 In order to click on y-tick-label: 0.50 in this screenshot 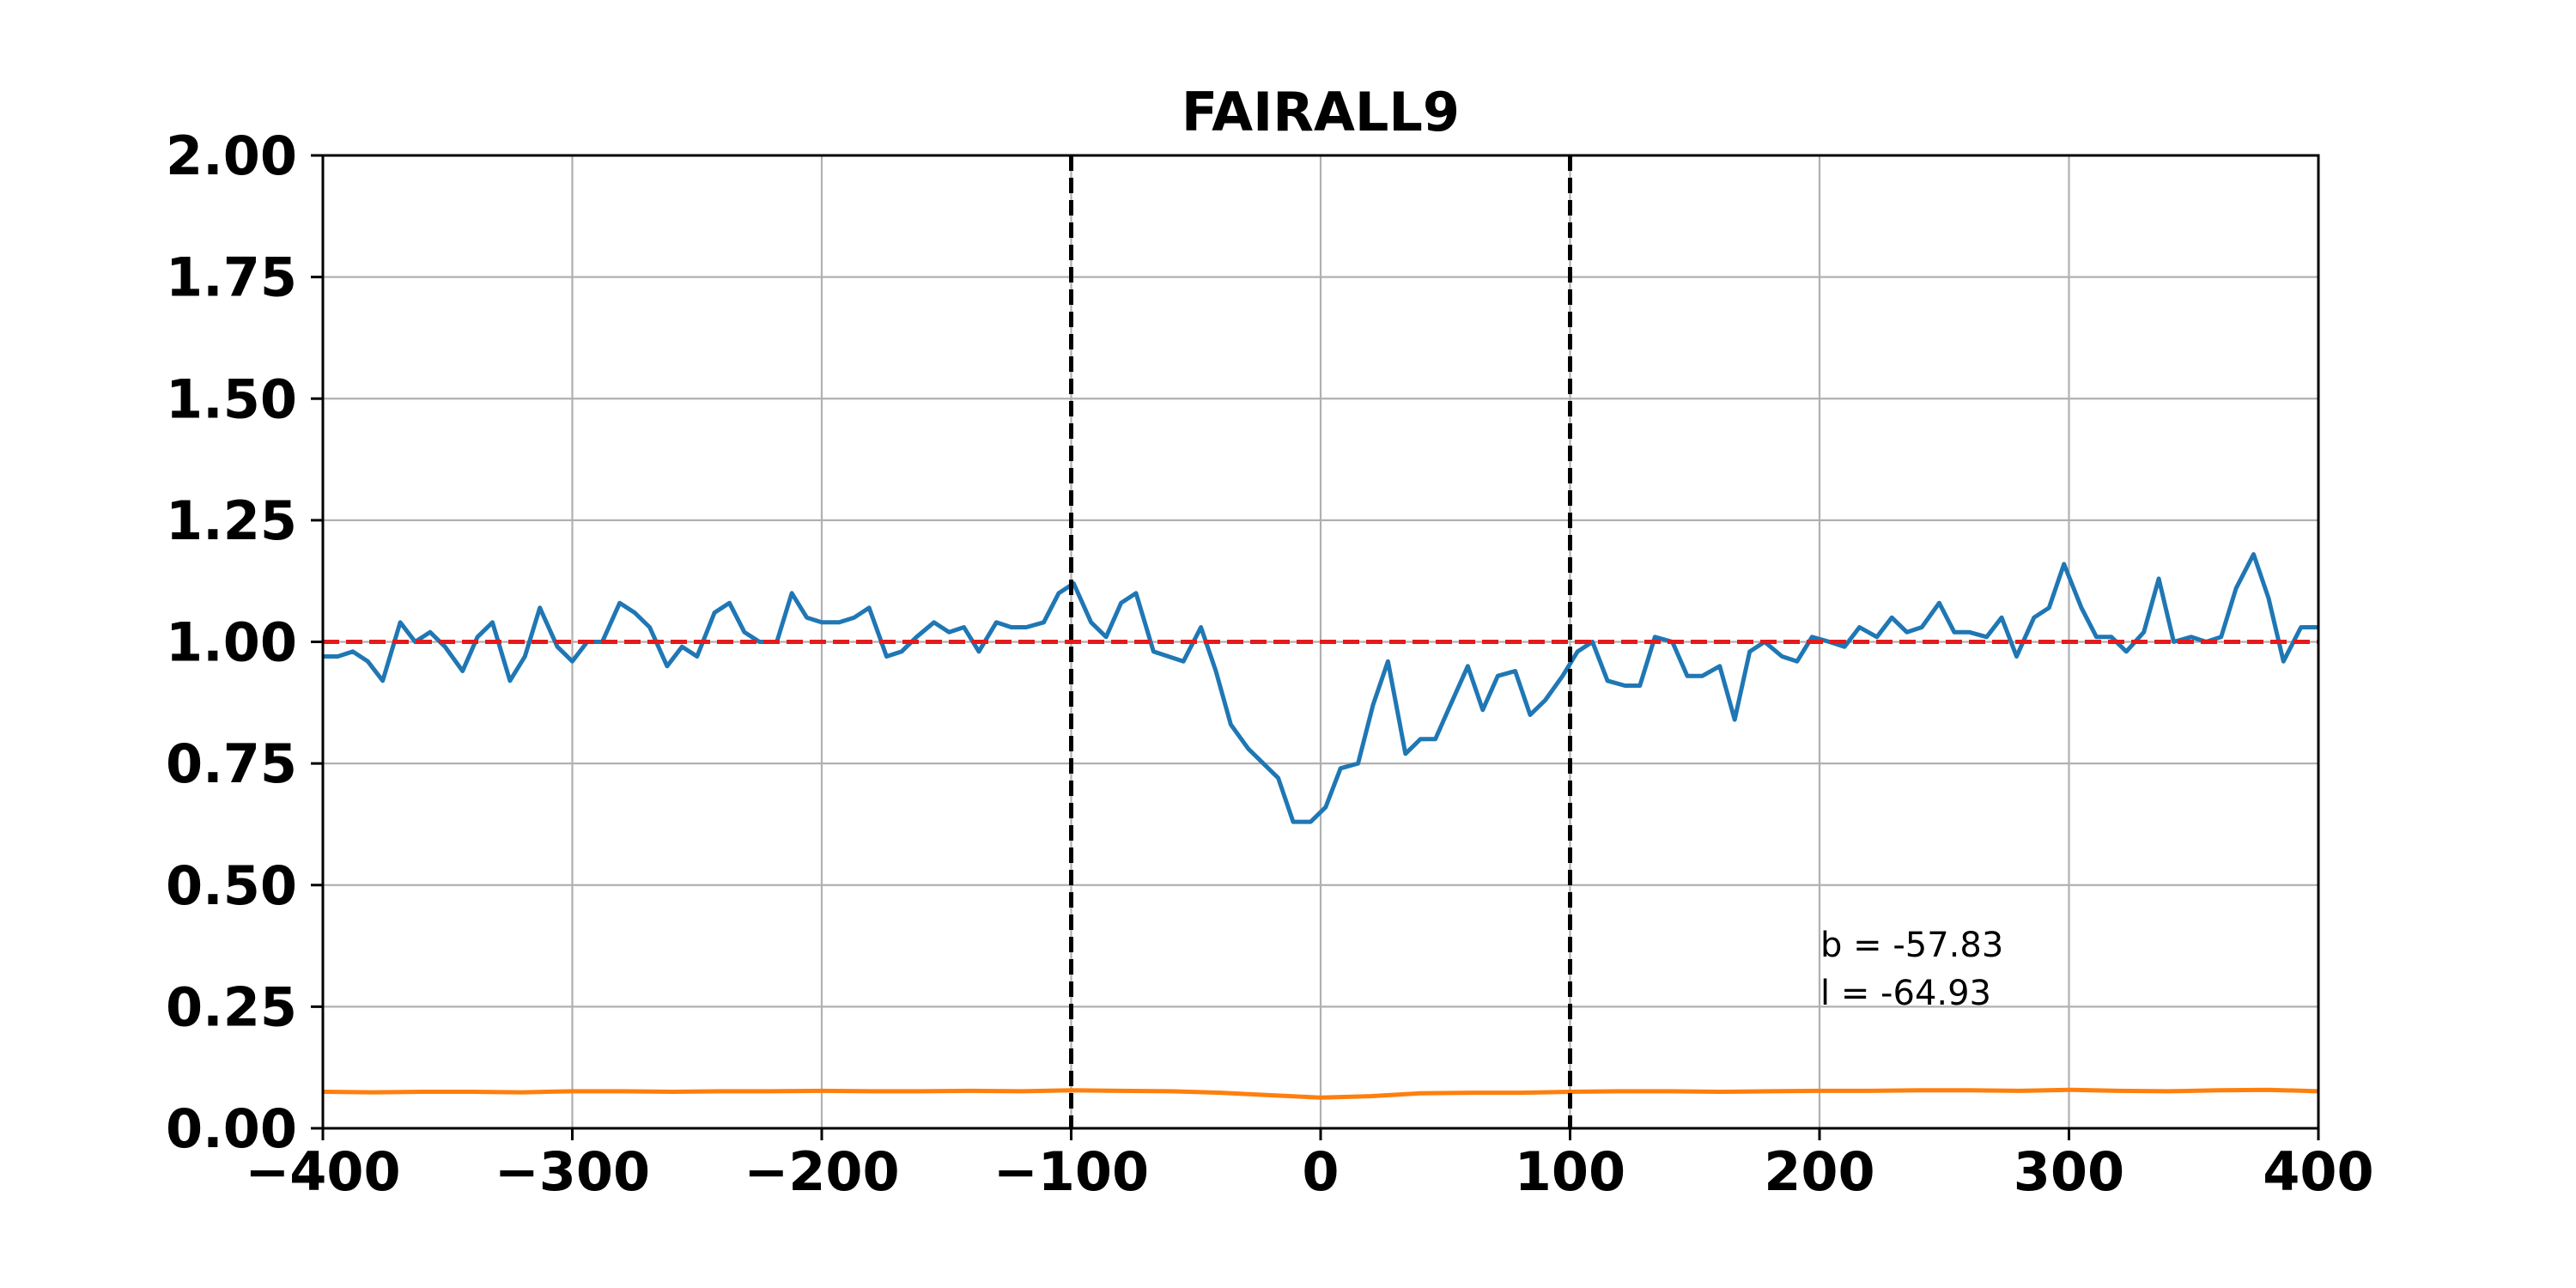, I will do `click(231, 885)`.